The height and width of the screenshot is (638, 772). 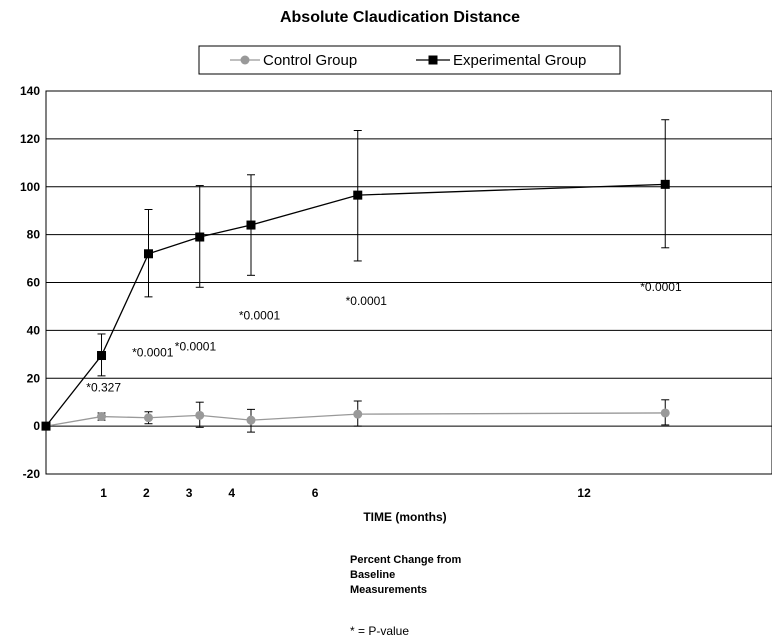 What do you see at coordinates (388, 590) in the screenshot?
I see `note-line-3: Measurements` at bounding box center [388, 590].